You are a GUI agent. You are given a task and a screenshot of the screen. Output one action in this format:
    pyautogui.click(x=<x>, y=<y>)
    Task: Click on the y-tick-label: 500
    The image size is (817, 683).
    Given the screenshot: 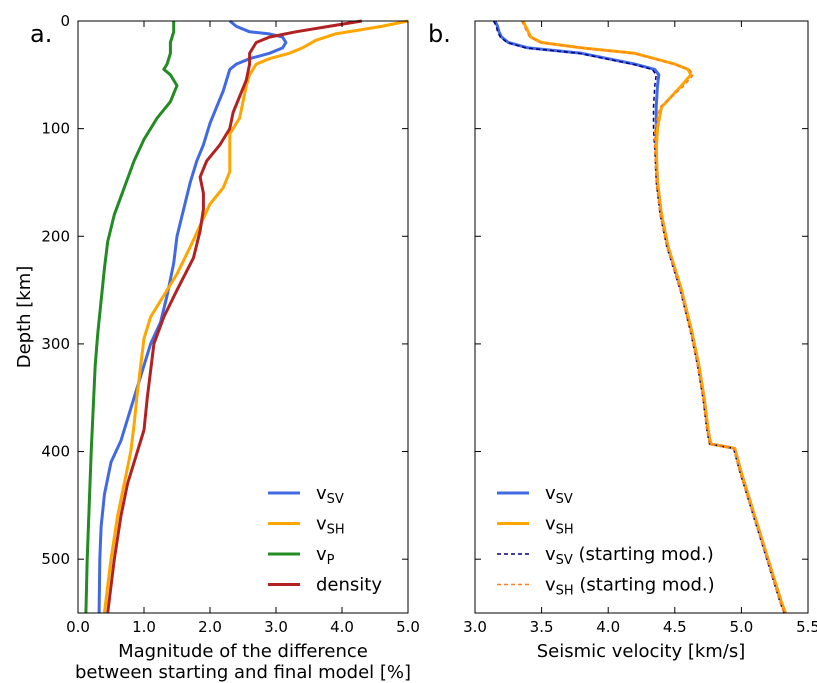 What is the action you would take?
    pyautogui.click(x=55, y=559)
    